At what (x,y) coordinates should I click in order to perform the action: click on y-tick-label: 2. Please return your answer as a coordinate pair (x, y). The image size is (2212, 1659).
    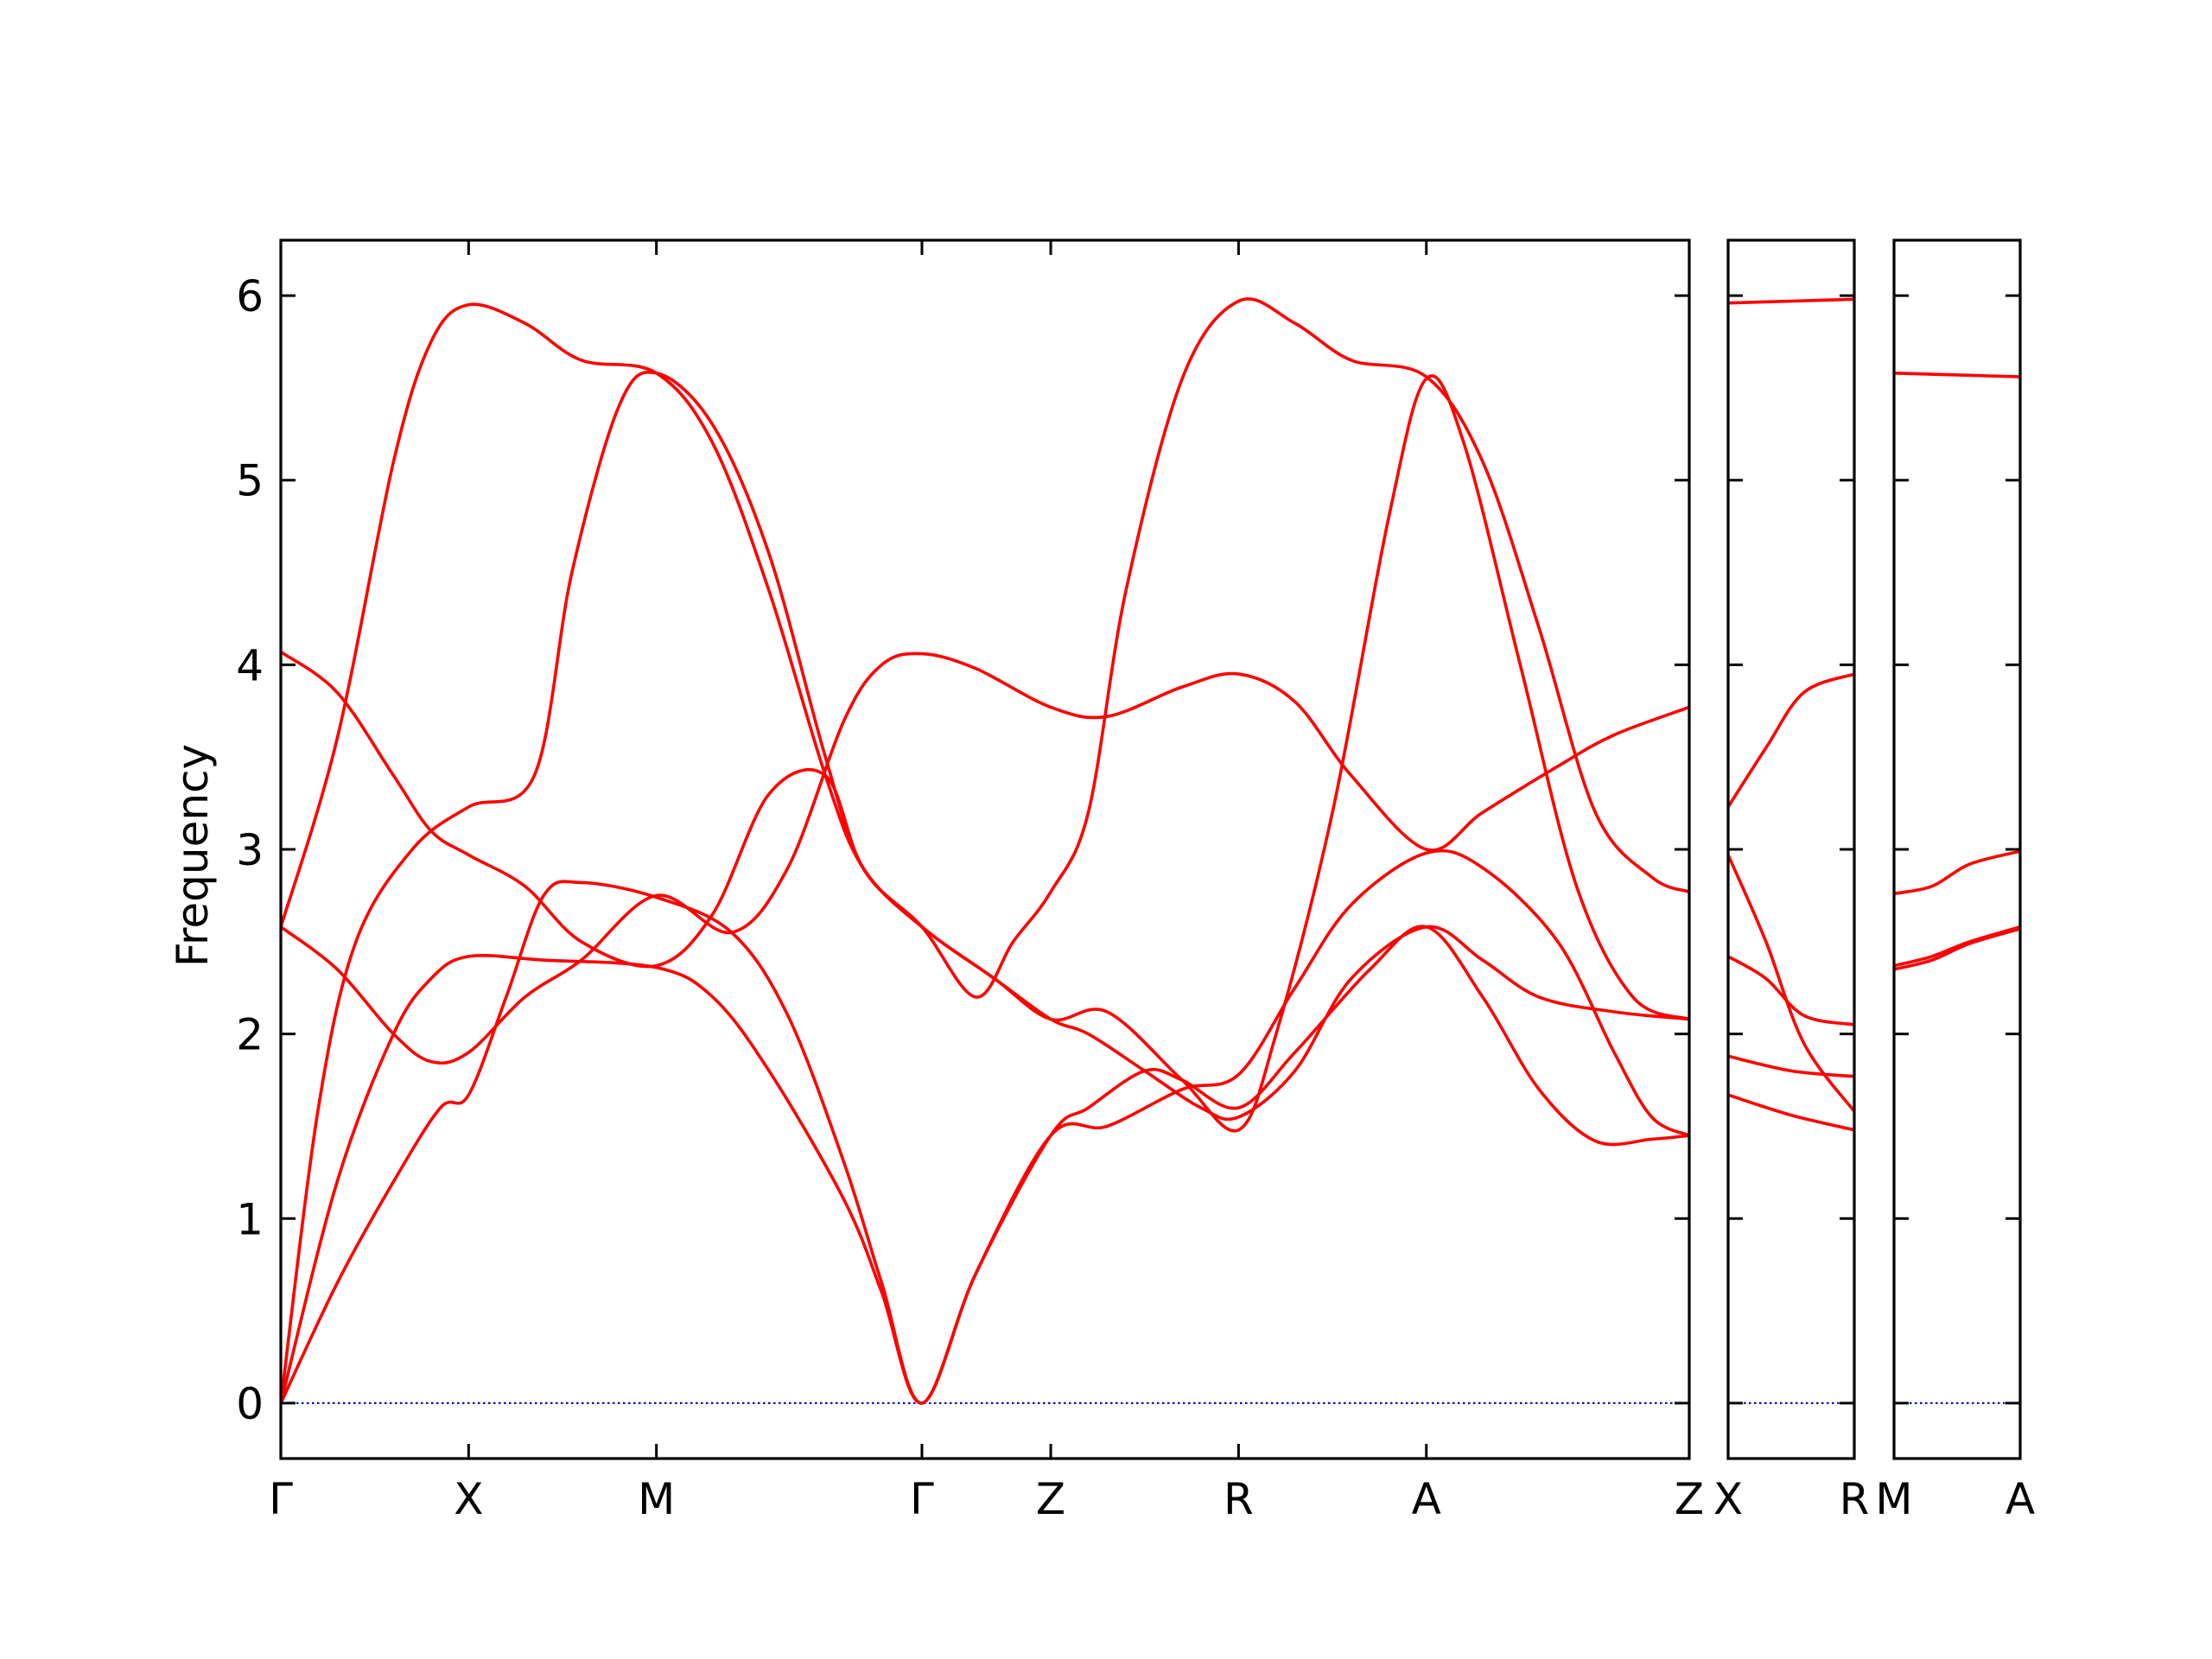
    Looking at the image, I should click on (250, 1035).